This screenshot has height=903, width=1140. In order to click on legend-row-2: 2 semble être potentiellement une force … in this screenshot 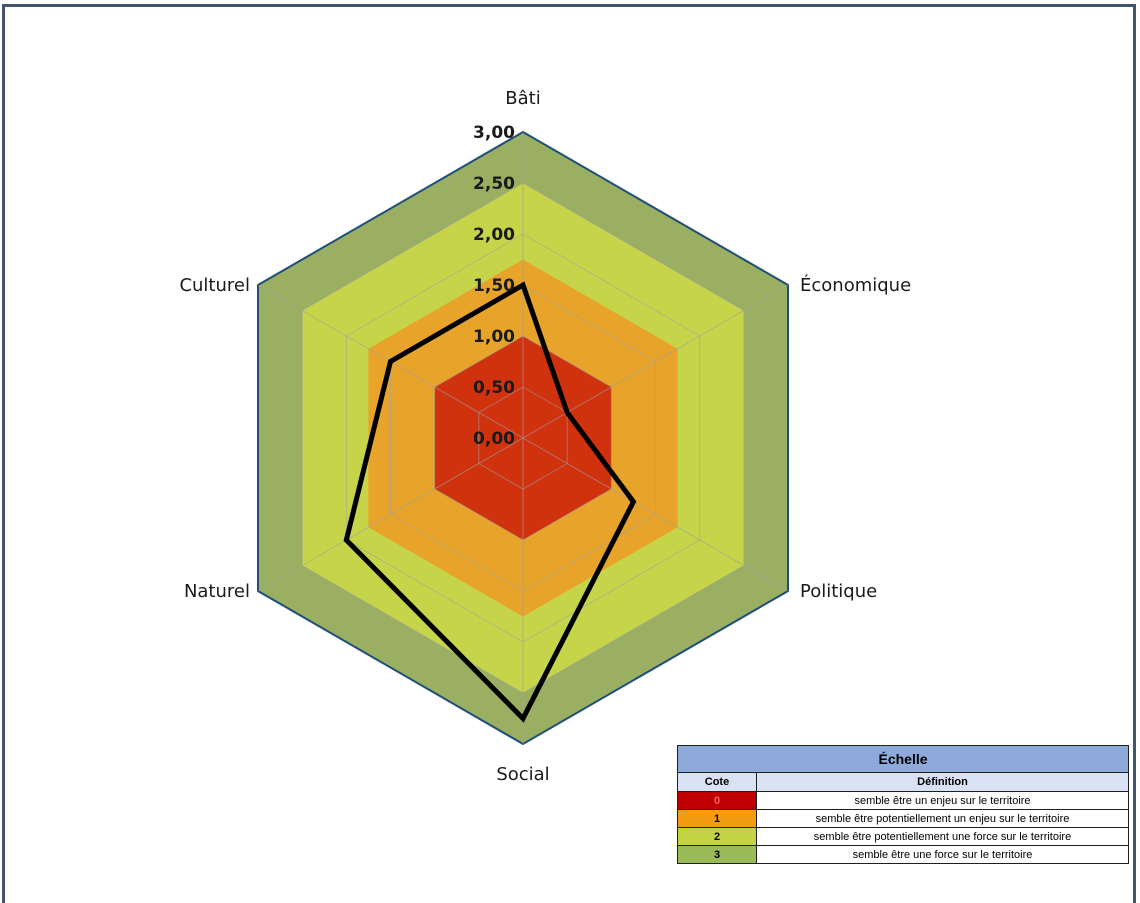, I will do `click(903, 836)`.